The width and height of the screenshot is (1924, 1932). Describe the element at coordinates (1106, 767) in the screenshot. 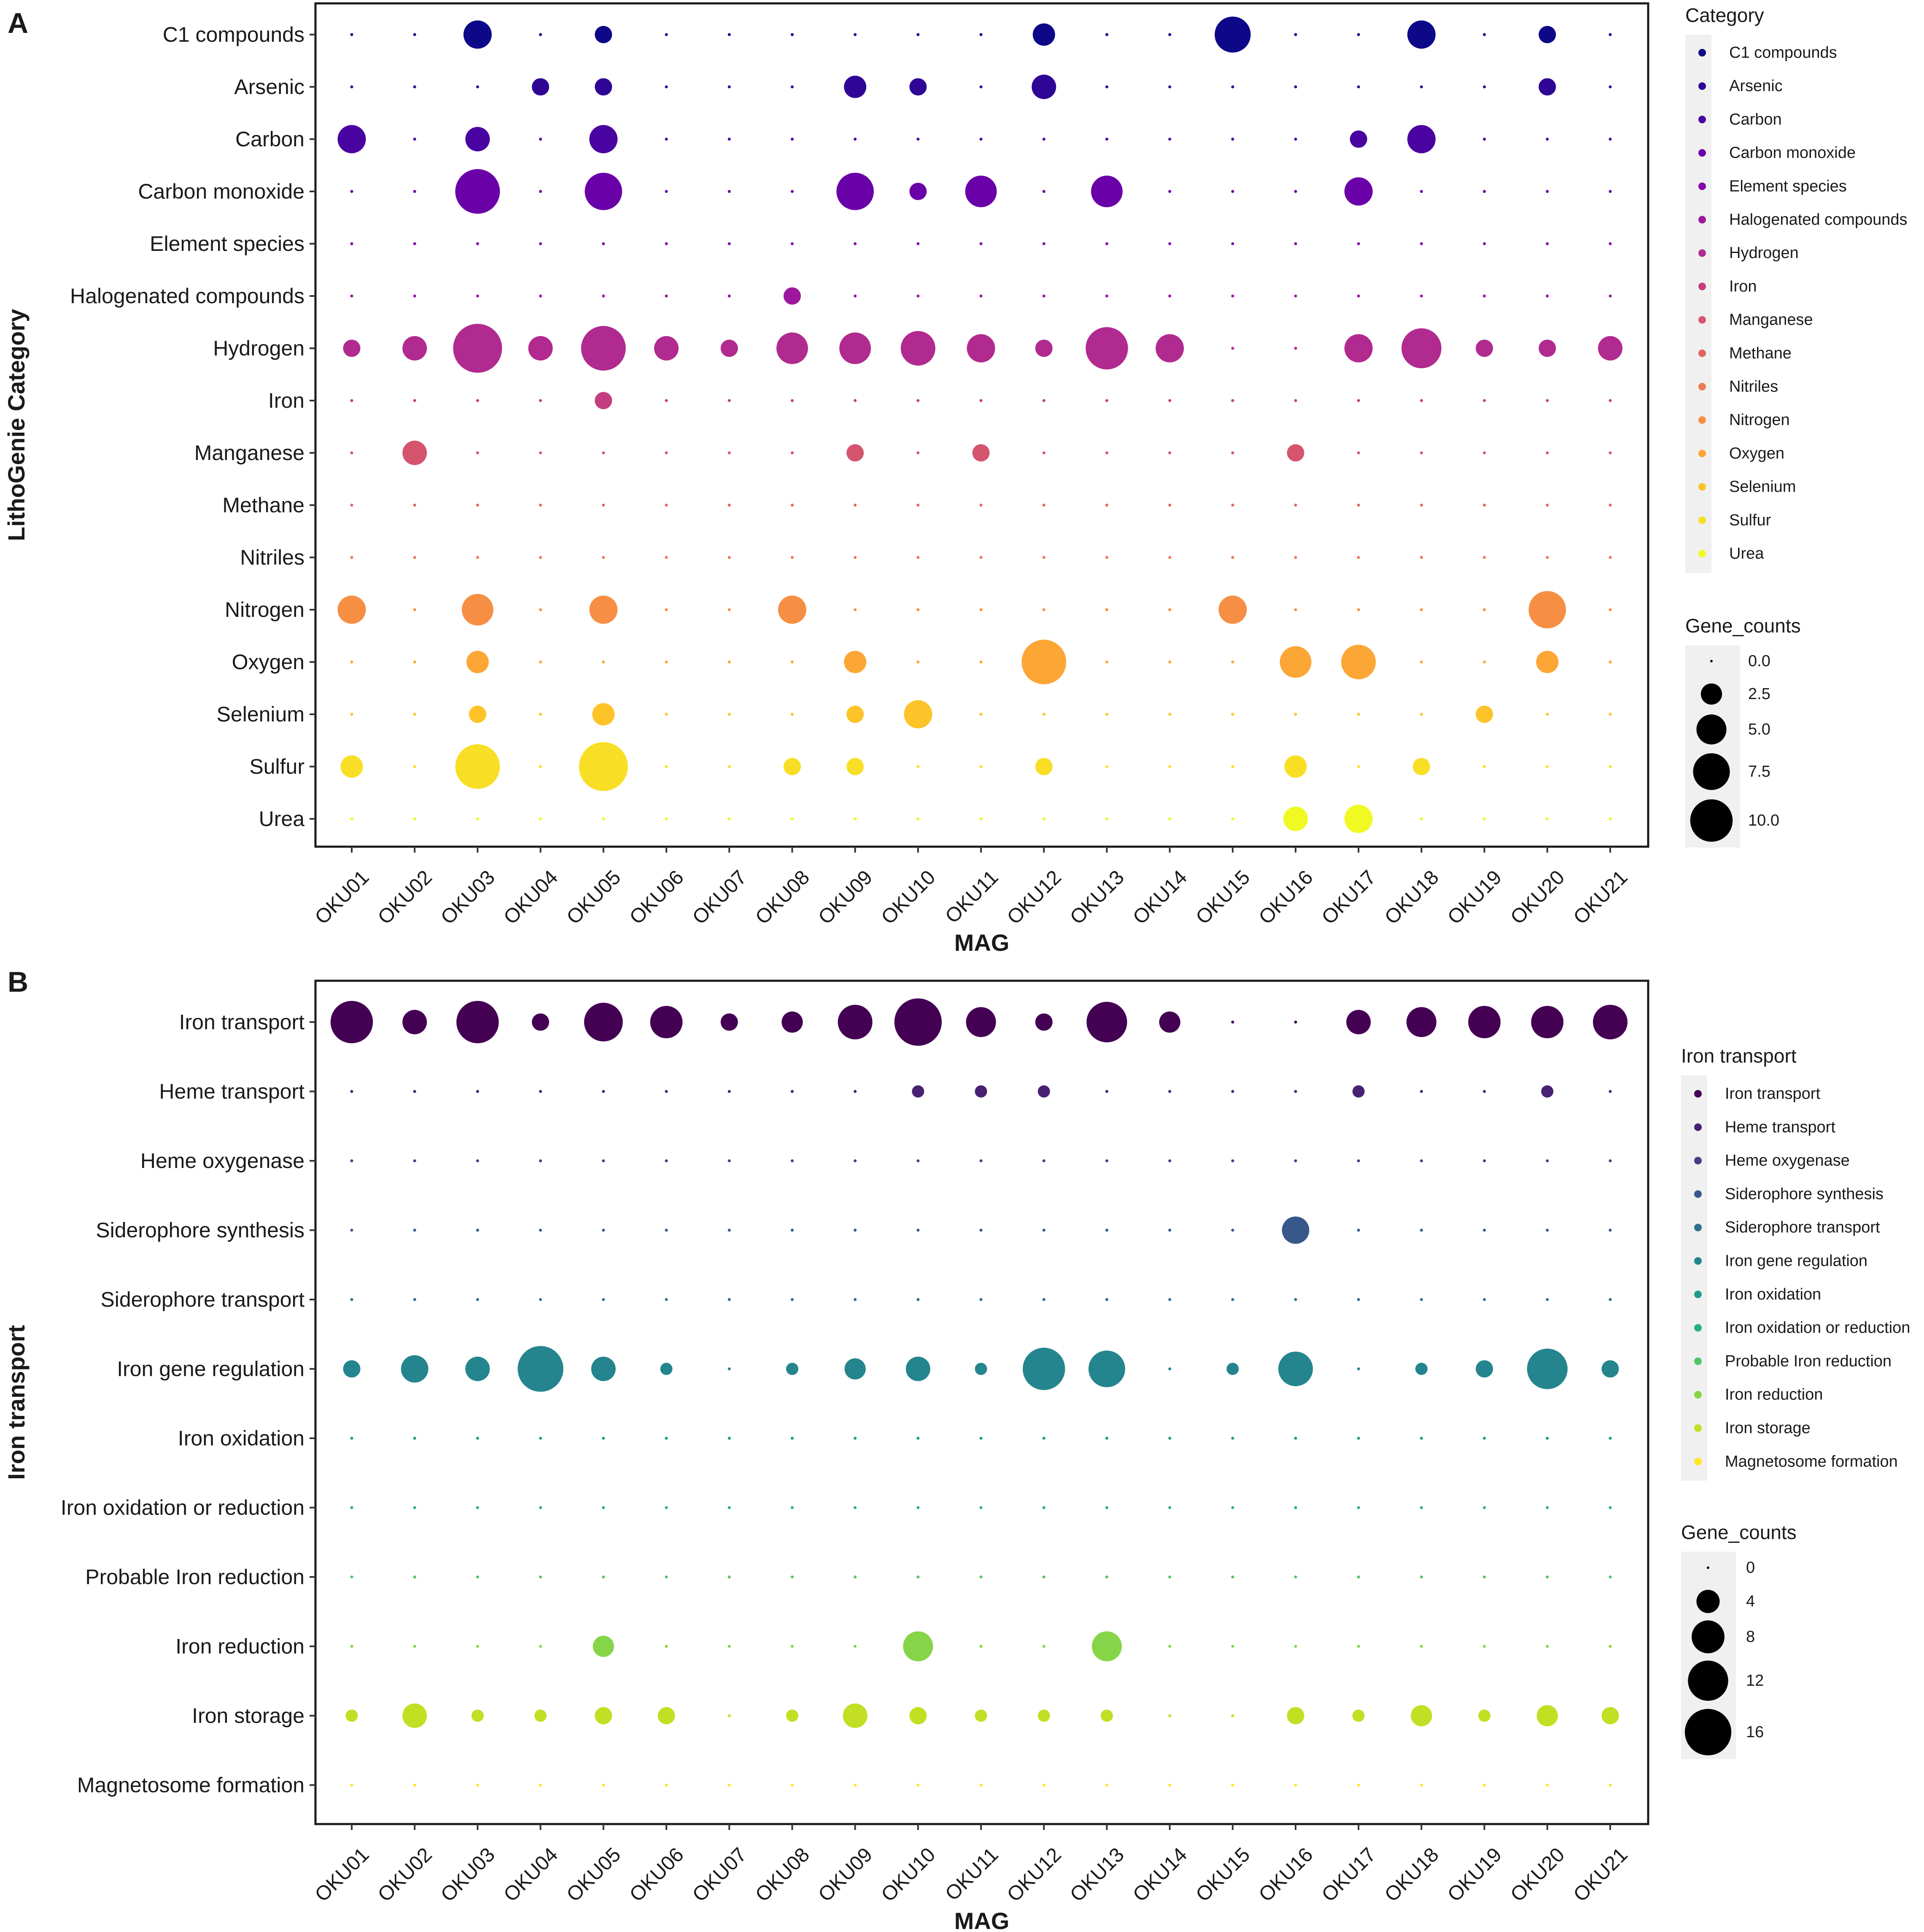

I see `panel-a-bubble-sulfur-oku13` at that location.